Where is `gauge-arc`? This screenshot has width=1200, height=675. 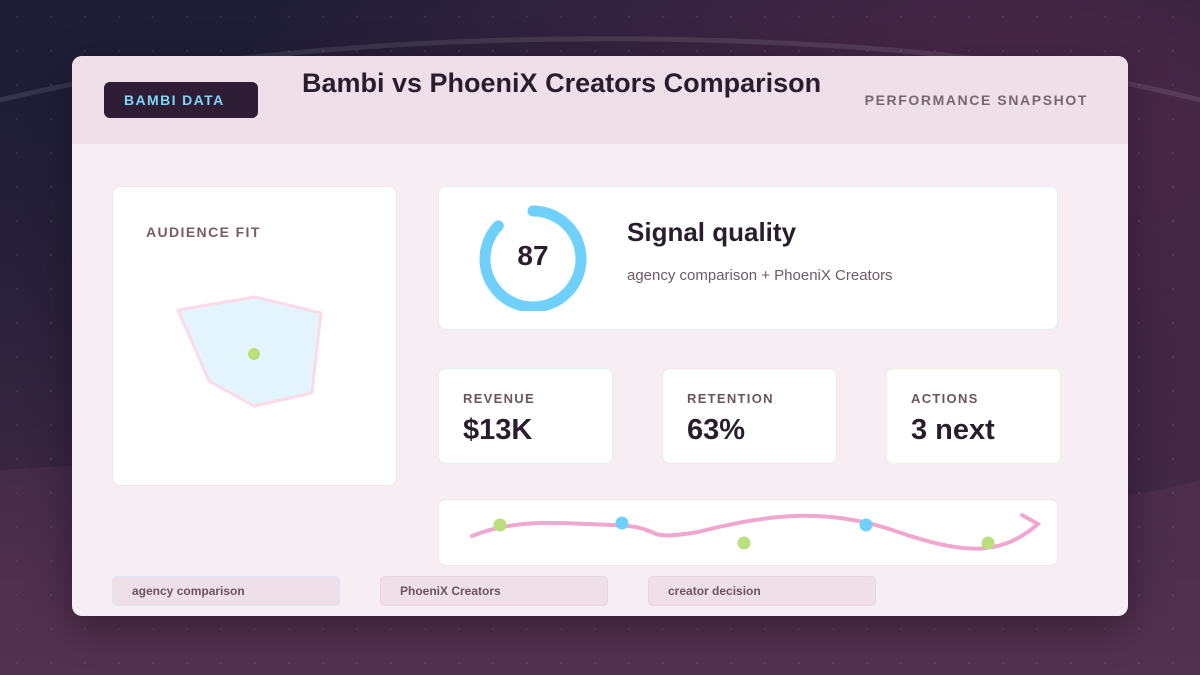 gauge-arc is located at coordinates (533, 258).